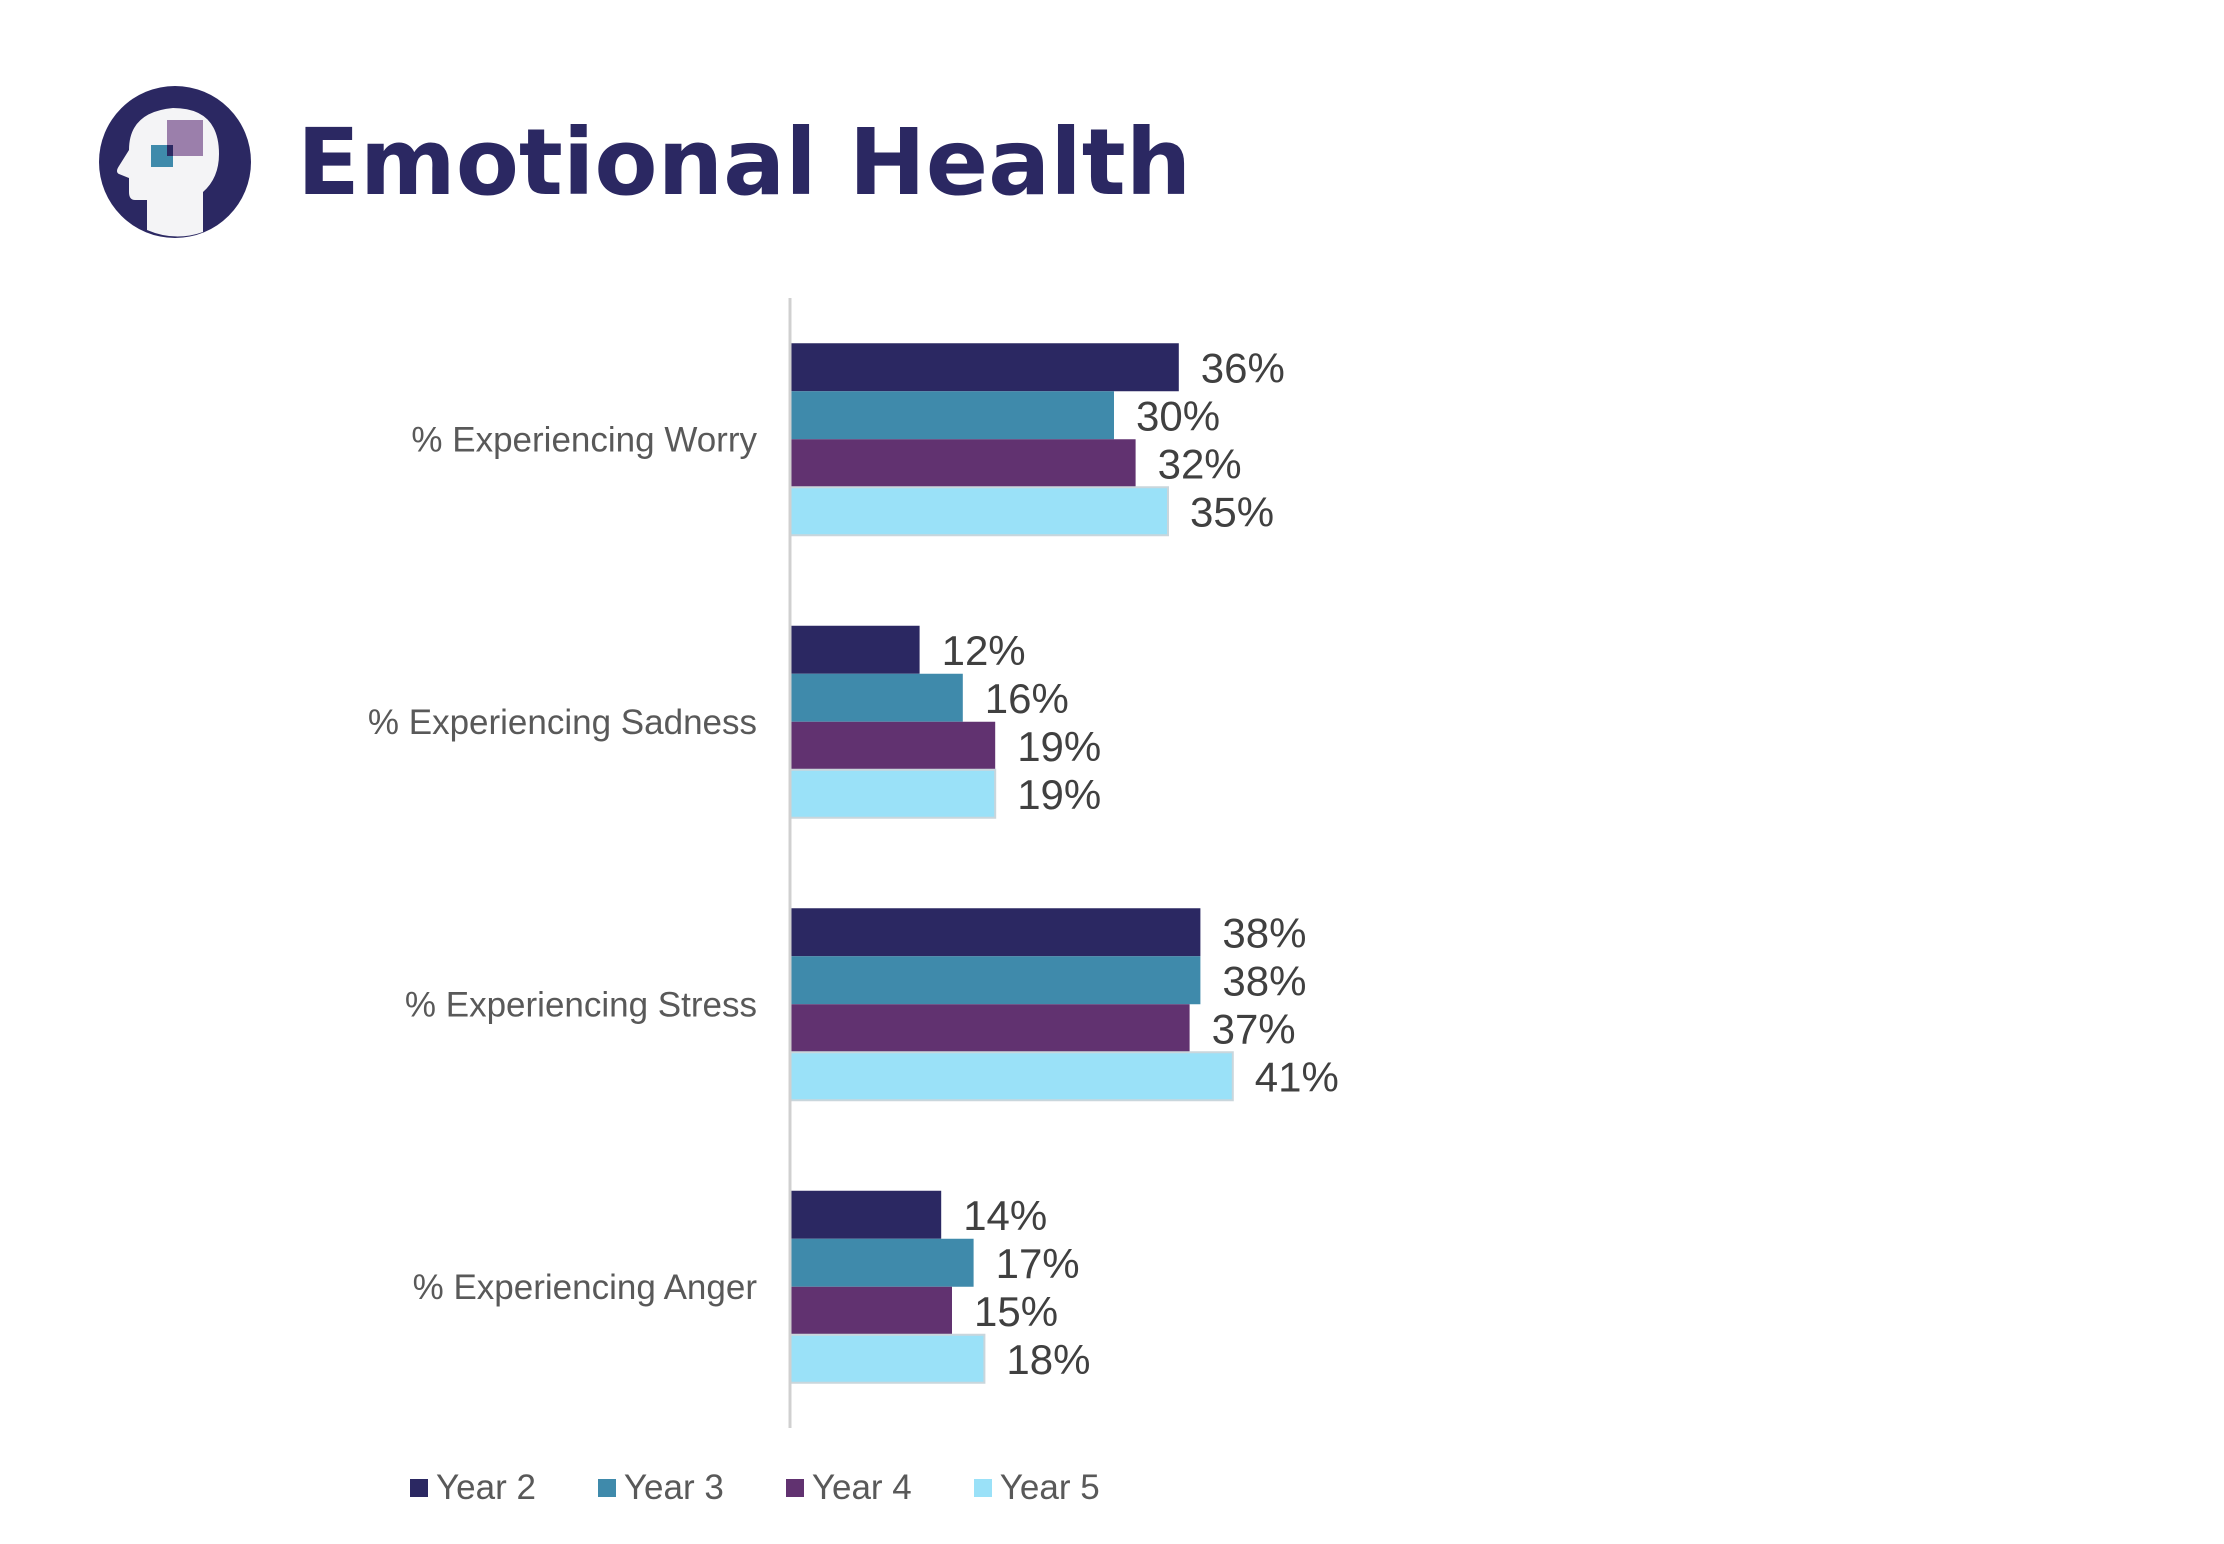 The height and width of the screenshot is (1544, 2224). What do you see at coordinates (744, 162) in the screenshot?
I see `page-title: Emotional Health` at bounding box center [744, 162].